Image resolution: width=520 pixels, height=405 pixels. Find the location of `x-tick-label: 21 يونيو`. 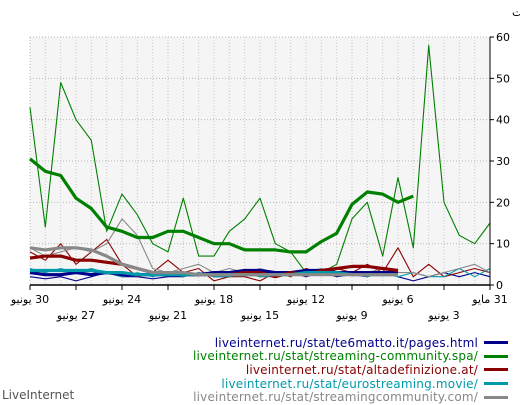

x-tick-label: 21 يونيو is located at coordinates (167, 315).